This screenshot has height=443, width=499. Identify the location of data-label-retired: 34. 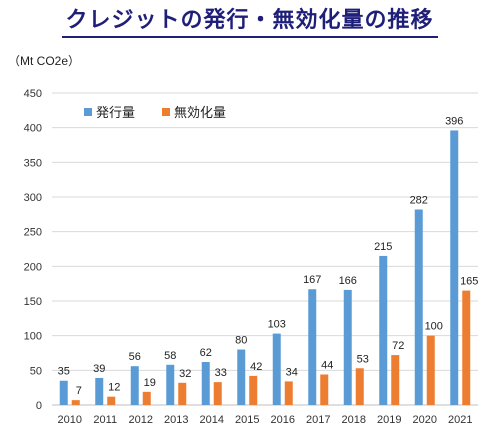
(292, 372).